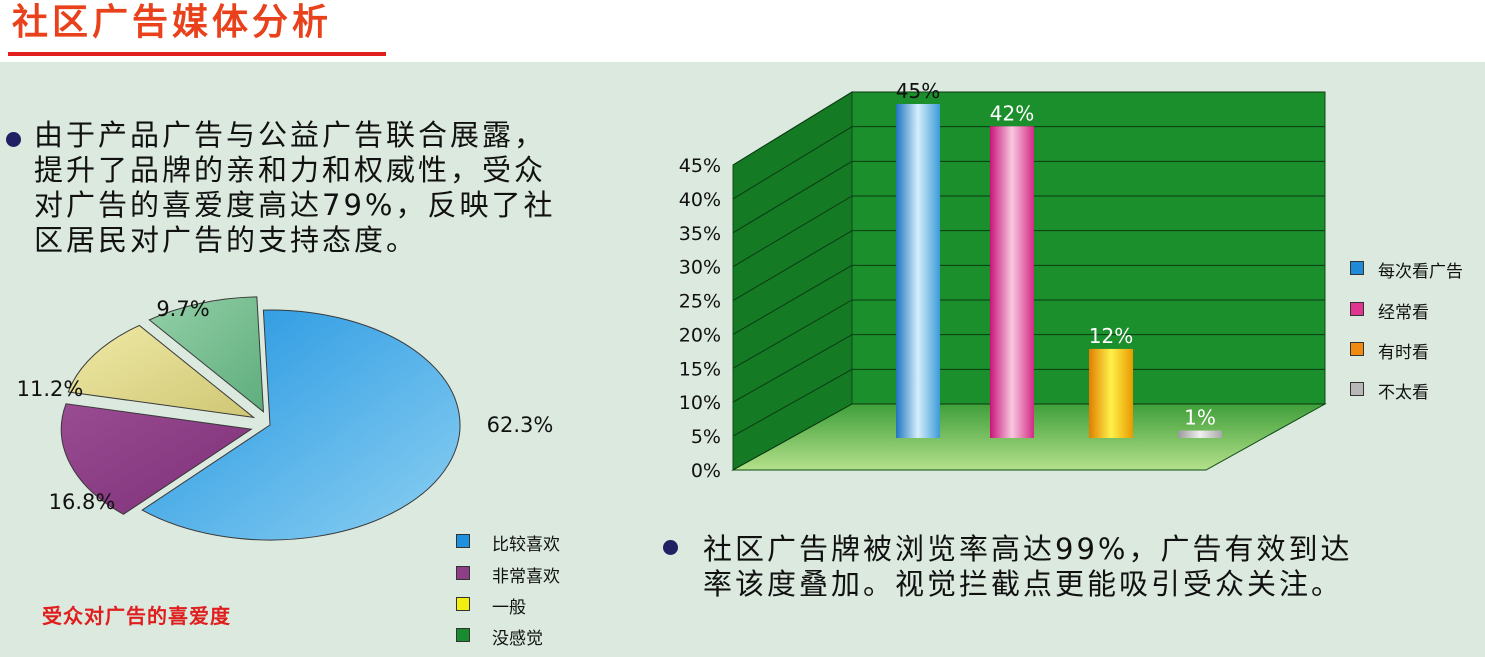  Describe the element at coordinates (706, 471) in the screenshot. I see `y-tick-label: 0%` at that location.